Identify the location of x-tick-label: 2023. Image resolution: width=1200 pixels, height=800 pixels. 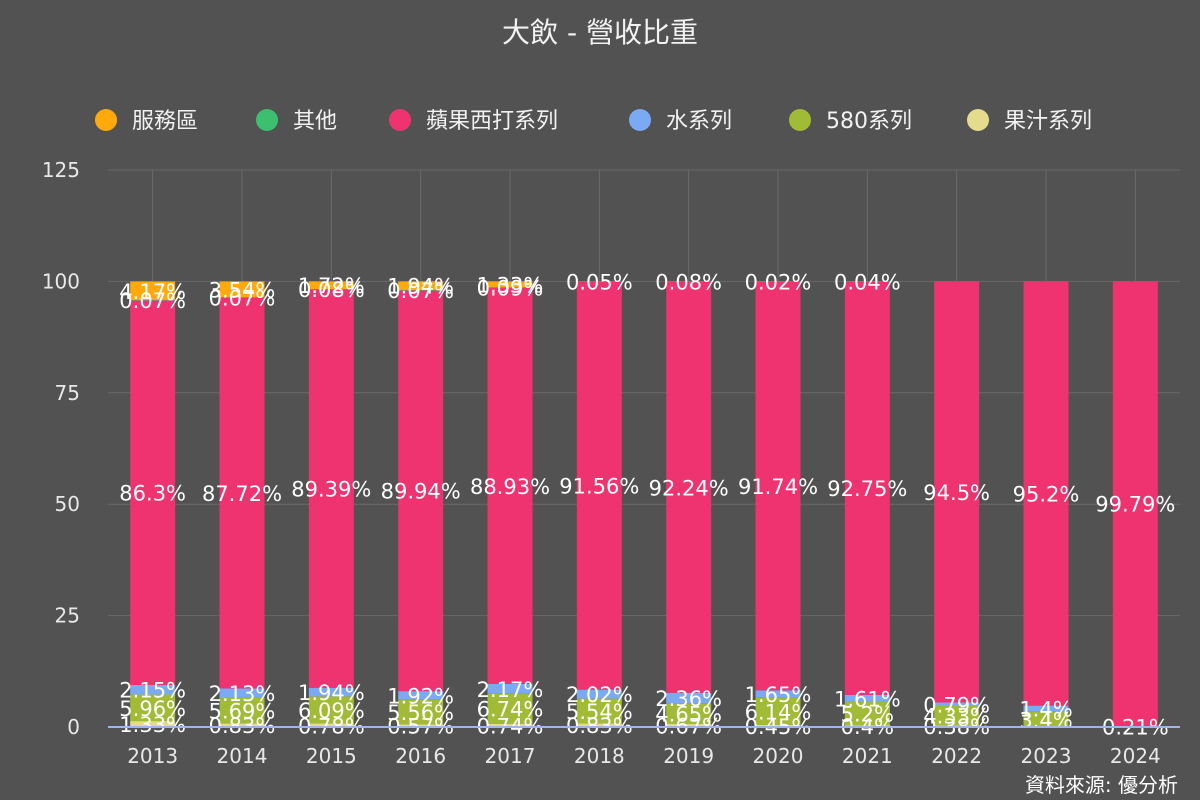
(1046, 756).